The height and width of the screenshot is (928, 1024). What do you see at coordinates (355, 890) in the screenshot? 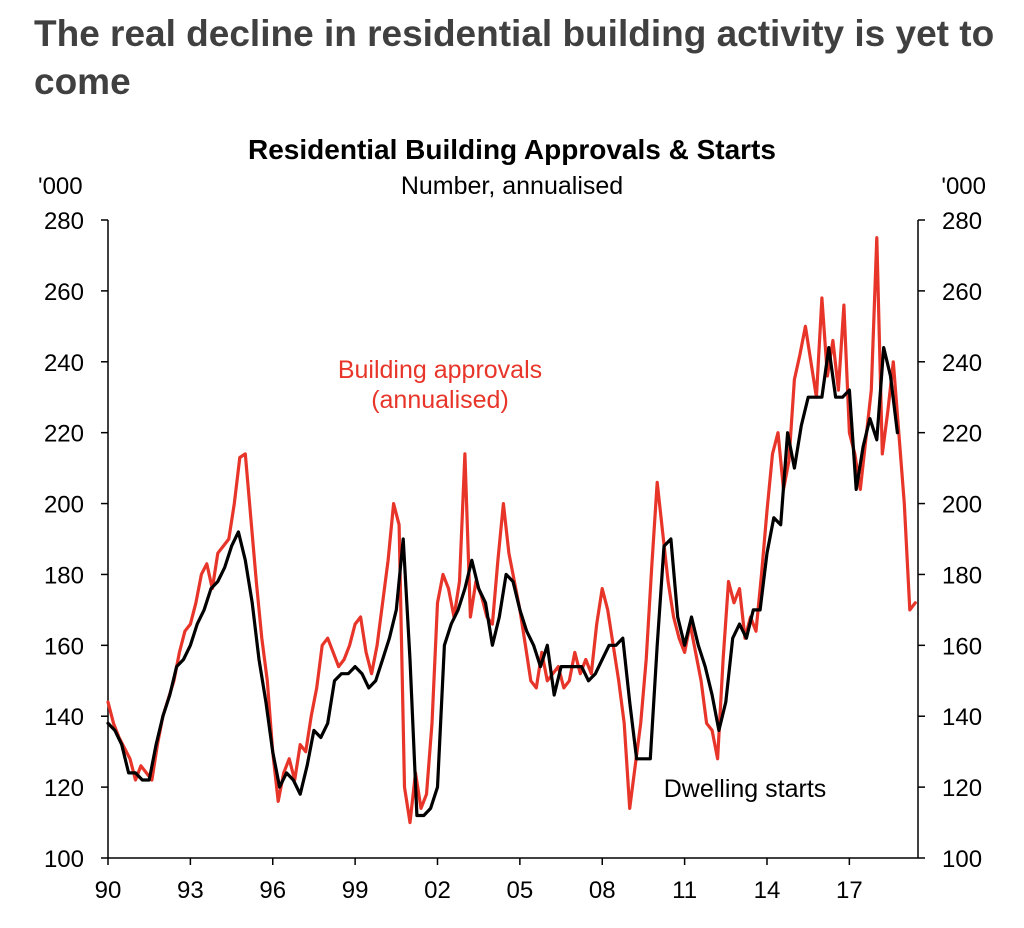
I see `x-tick-label: 99` at bounding box center [355, 890].